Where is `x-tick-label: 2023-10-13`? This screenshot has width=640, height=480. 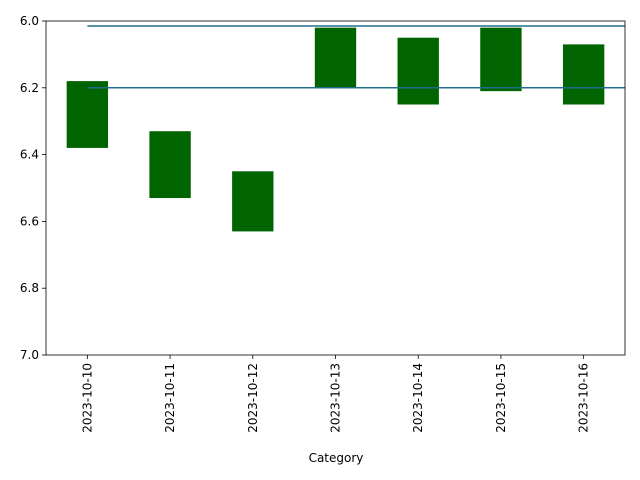
x-tick-label: 2023-10-13 is located at coordinates (336, 398).